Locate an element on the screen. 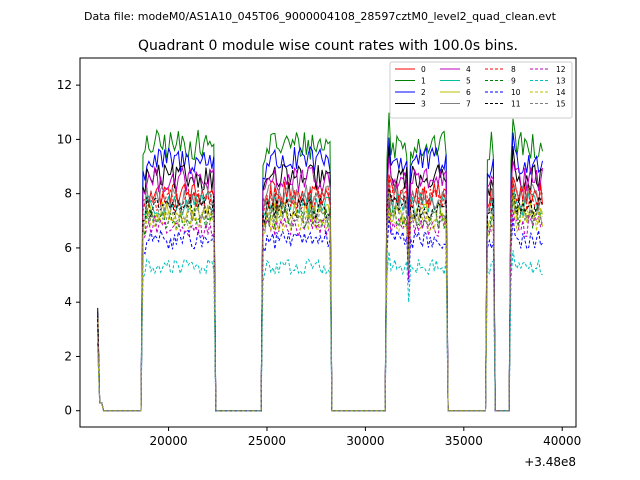 This screenshot has height=480, width=640. legend-label-10: 10 is located at coordinates (516, 92).